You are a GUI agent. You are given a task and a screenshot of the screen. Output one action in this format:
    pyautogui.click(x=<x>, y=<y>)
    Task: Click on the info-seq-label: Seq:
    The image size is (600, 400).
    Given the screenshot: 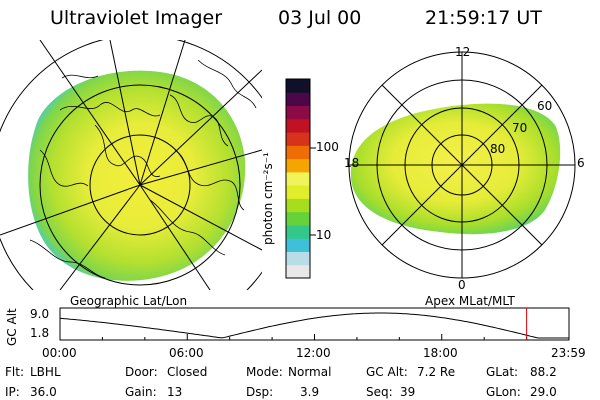 What is the action you would take?
    pyautogui.click(x=379, y=392)
    